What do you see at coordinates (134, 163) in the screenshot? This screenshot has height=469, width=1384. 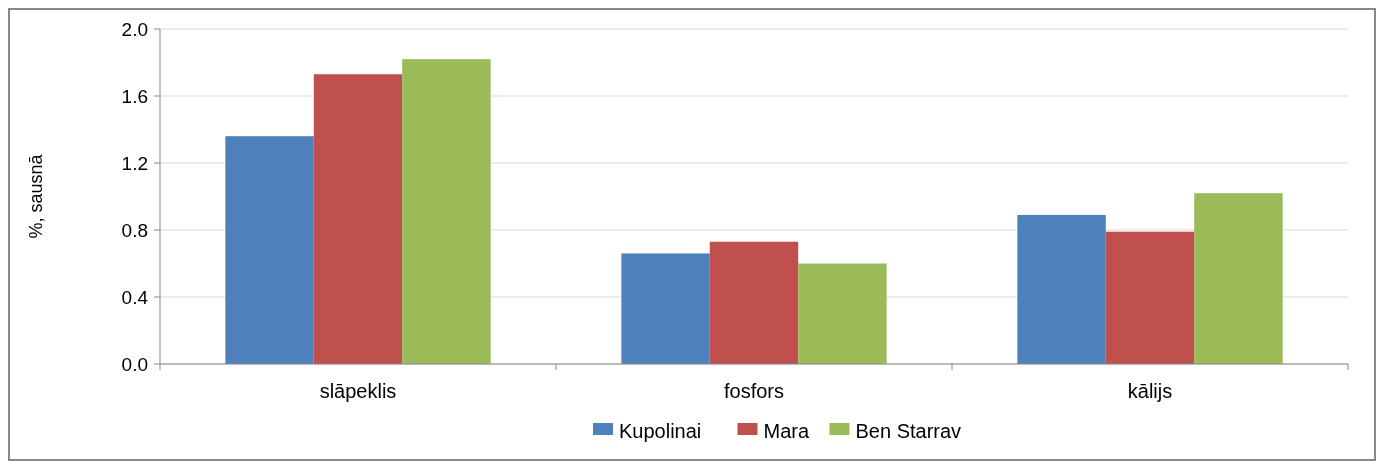 I see `y-tick-label: 1.2` at bounding box center [134, 163].